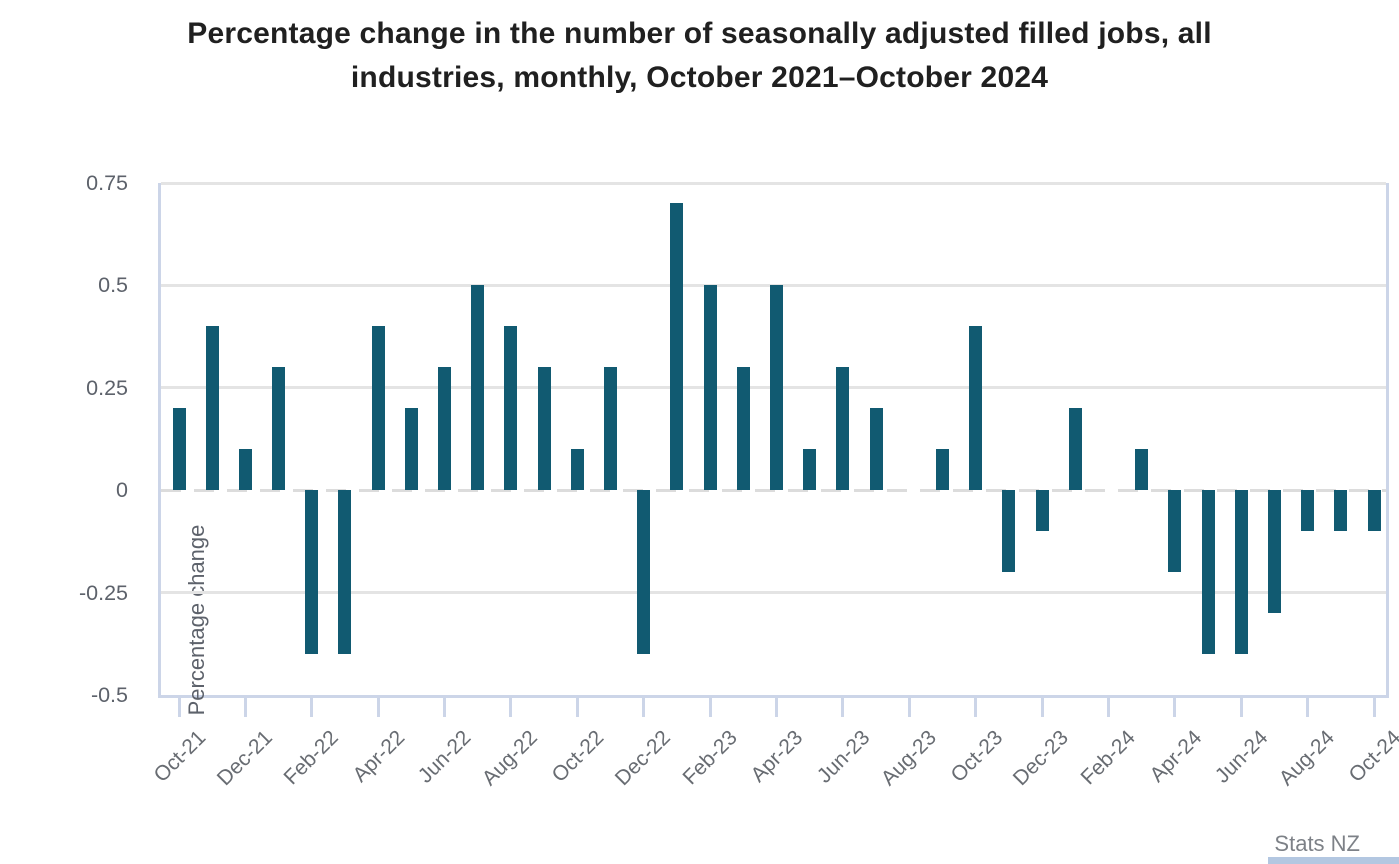 The width and height of the screenshot is (1399, 864). What do you see at coordinates (642, 758) in the screenshot?
I see `x-tick-label: Dec-22` at bounding box center [642, 758].